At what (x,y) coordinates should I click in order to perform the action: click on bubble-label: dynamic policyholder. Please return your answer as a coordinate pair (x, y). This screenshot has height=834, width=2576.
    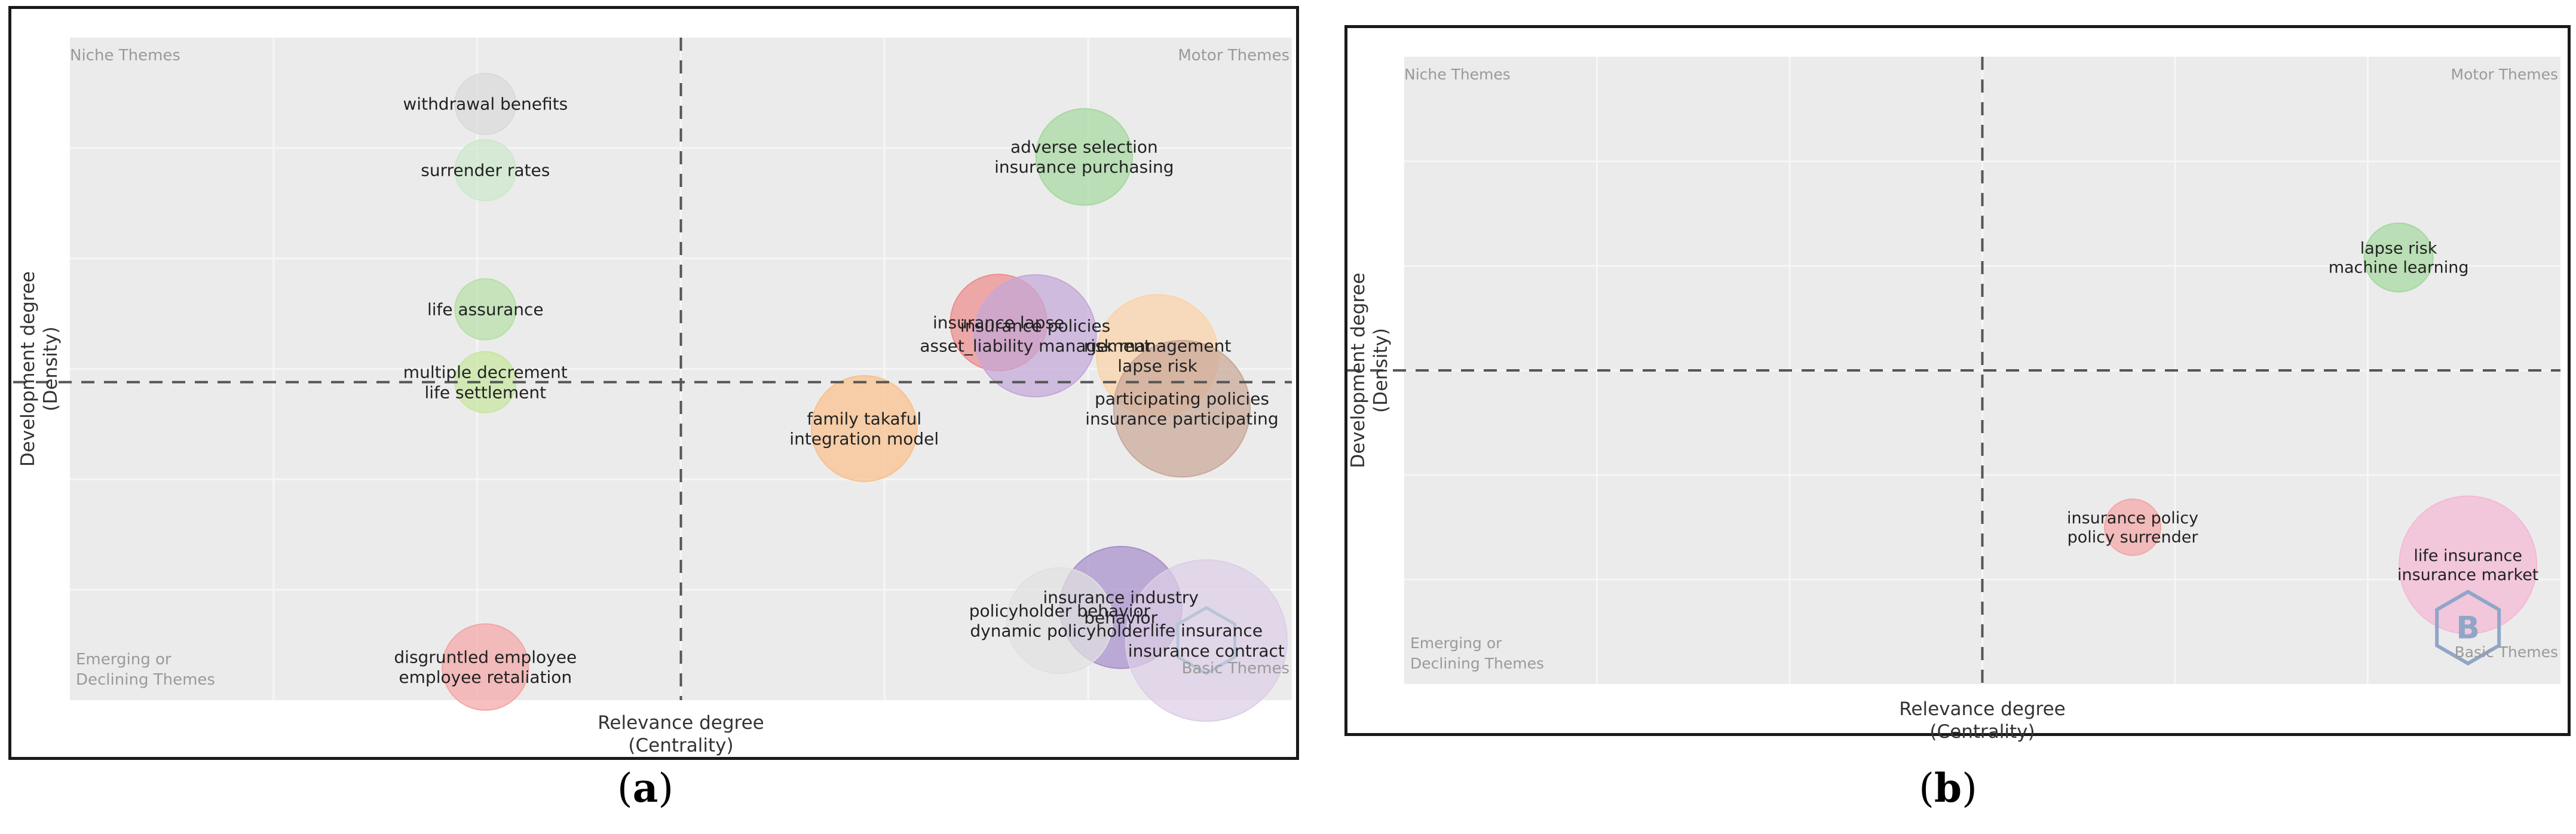
    Looking at the image, I should click on (1060, 631).